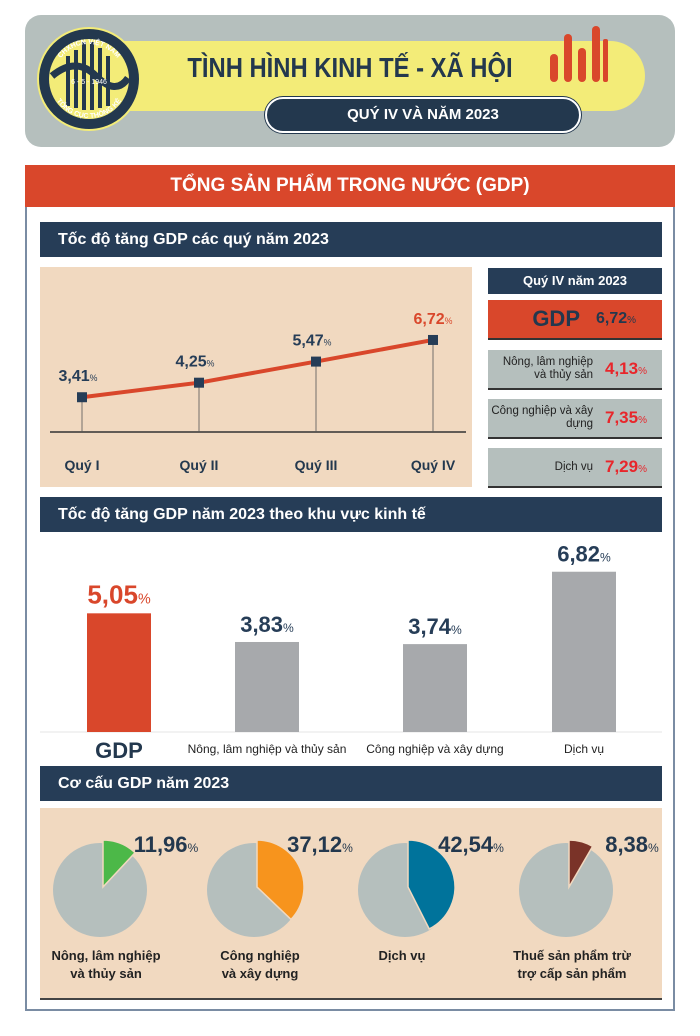 This screenshot has width=700, height=1036. I want to click on page-title: TÌNH HÌNH KINH TẾ - XÃ HỘI, so click(350, 67).